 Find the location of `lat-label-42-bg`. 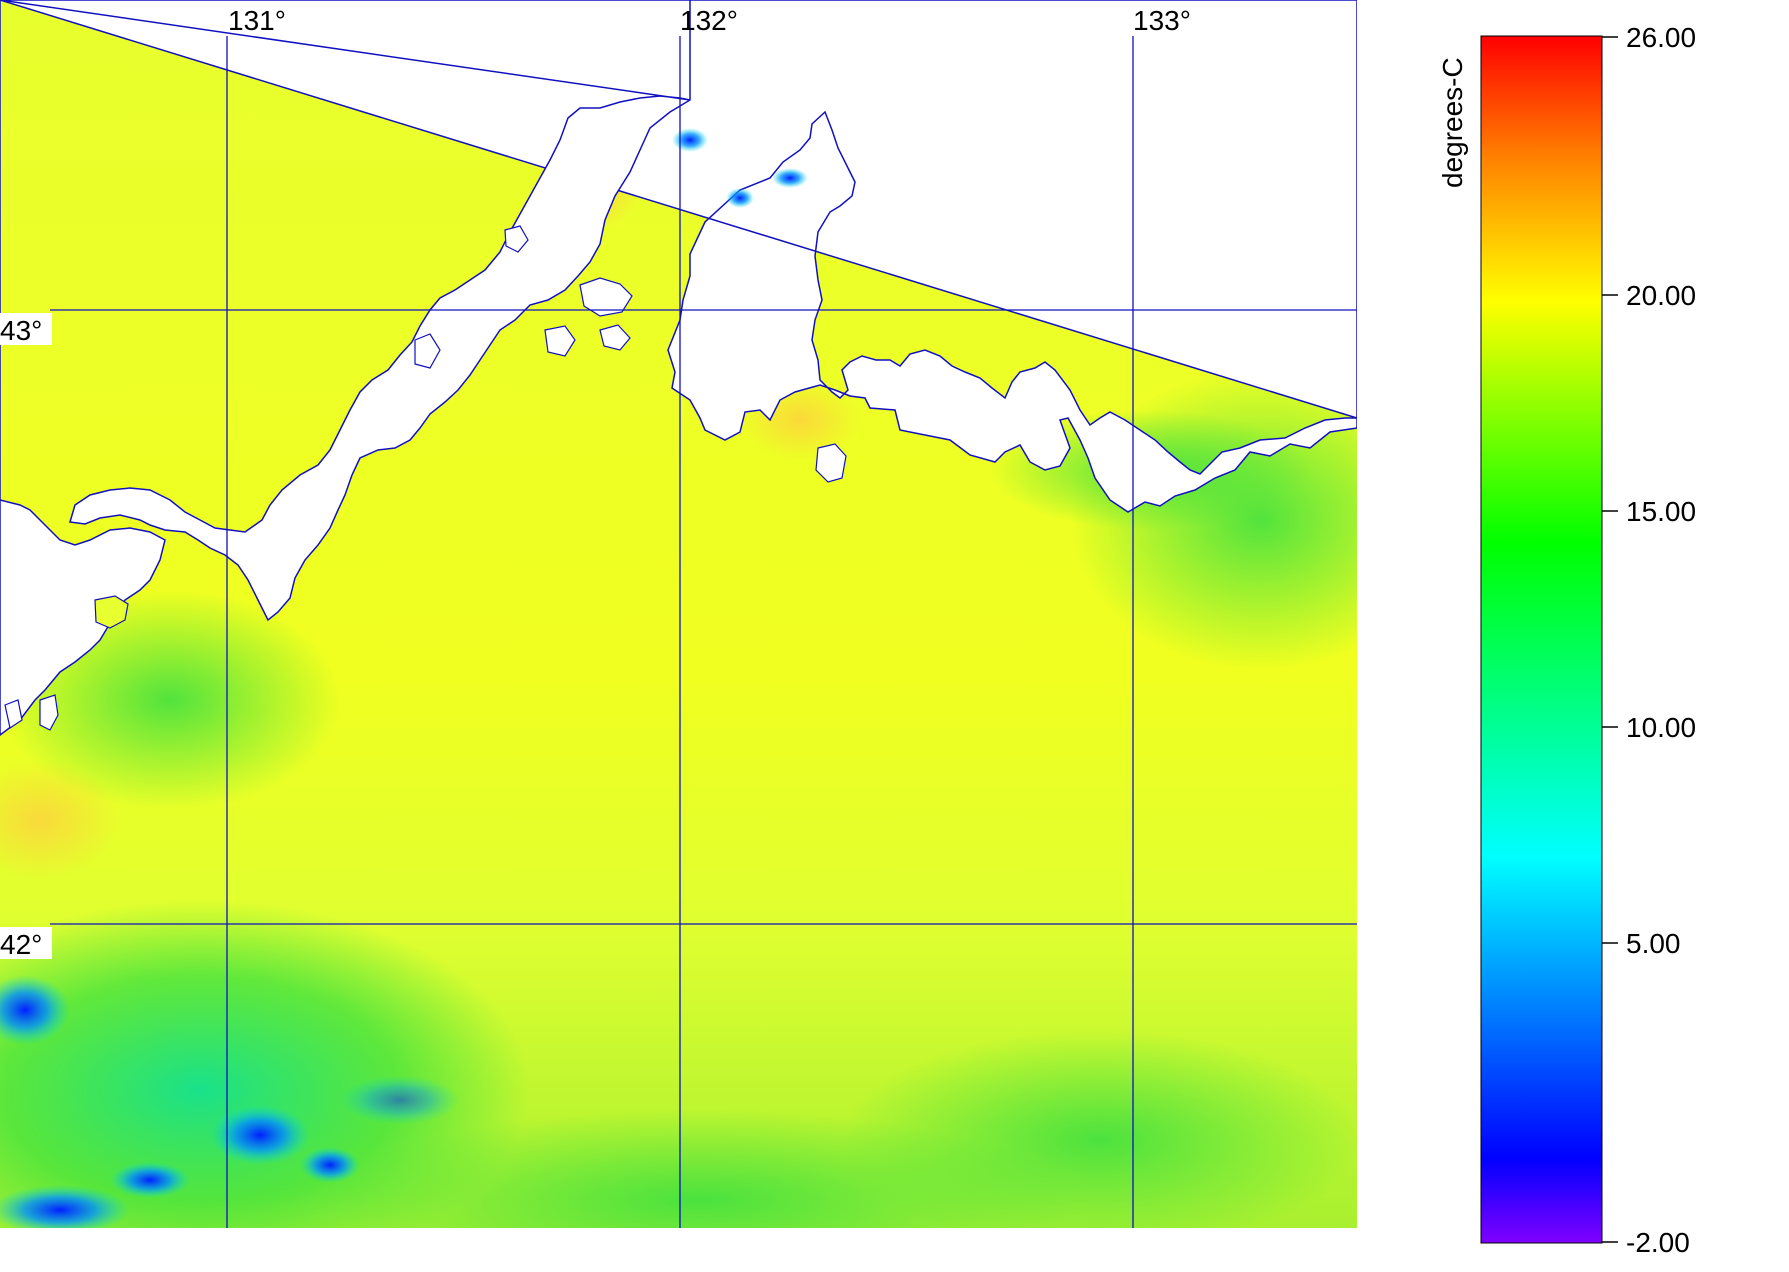

lat-label-42-bg is located at coordinates (26, 943).